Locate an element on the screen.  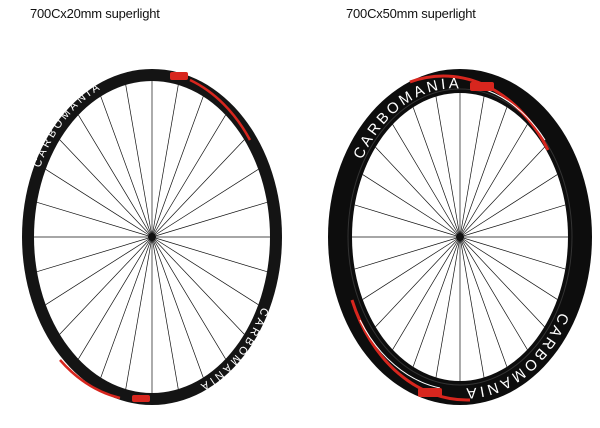
wheel-caption-20mm: 700Cx20mm superlight is located at coordinates (95, 13).